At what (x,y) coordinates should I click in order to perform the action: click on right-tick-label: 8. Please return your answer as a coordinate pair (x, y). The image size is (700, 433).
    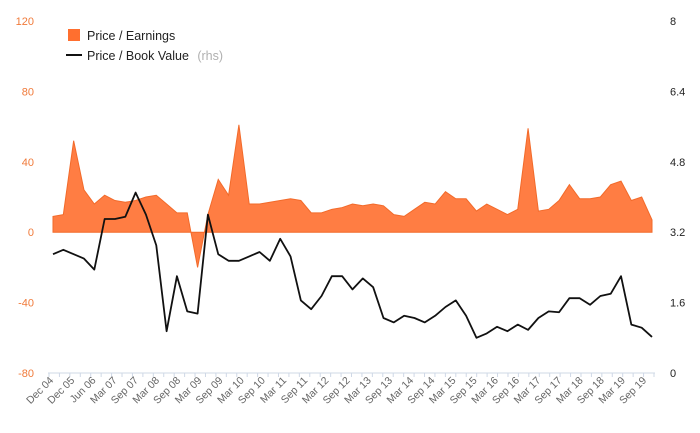
    Looking at the image, I should click on (673, 22).